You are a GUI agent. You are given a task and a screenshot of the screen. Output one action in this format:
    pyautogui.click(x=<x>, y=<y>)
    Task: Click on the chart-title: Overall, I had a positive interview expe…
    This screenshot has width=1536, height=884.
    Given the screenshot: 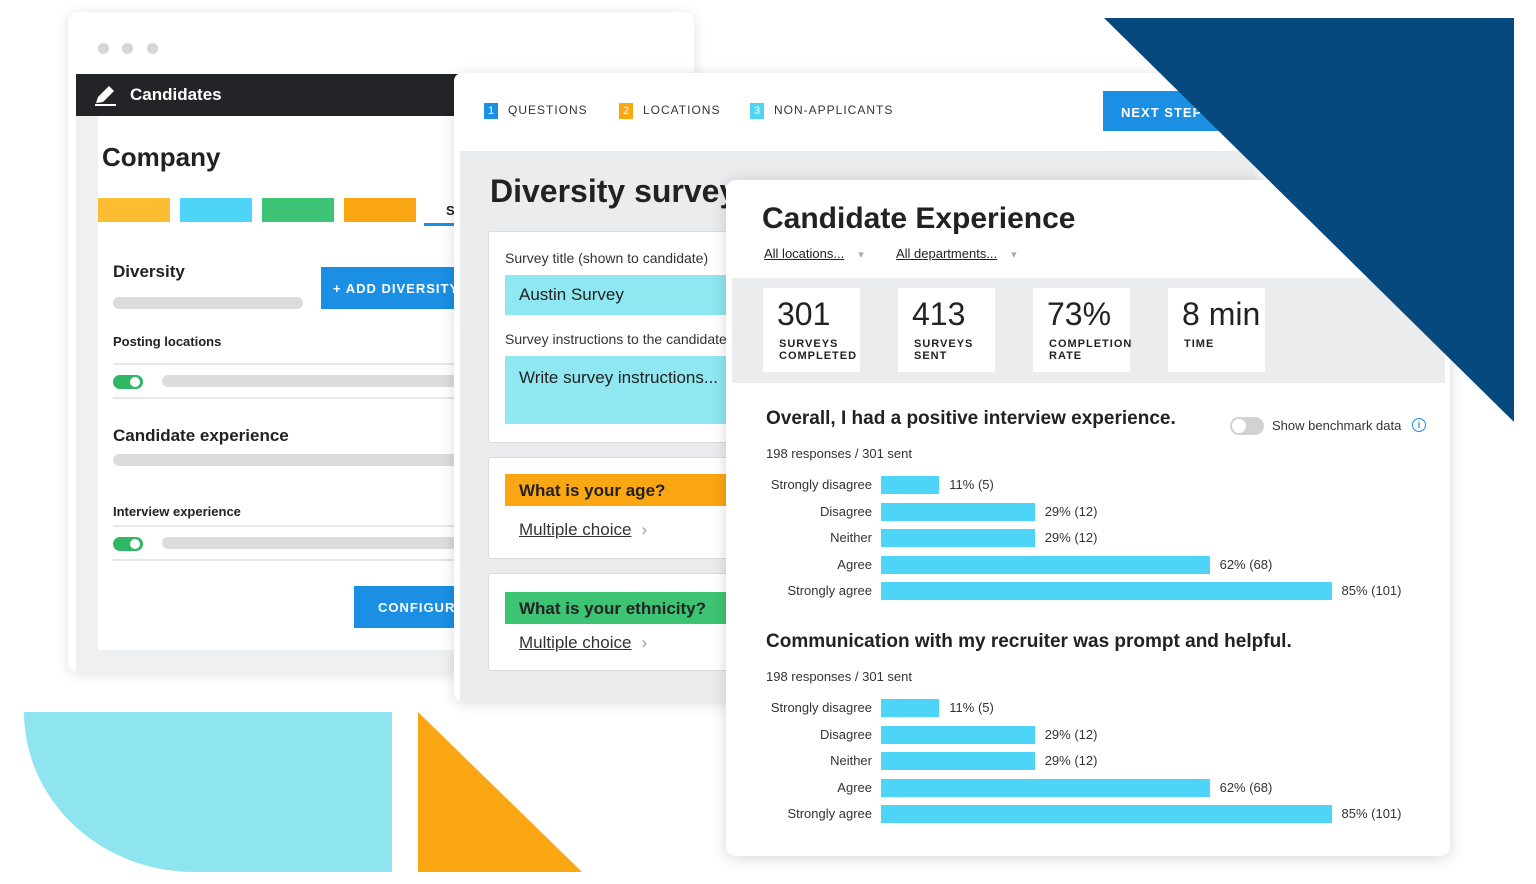 What is the action you would take?
    pyautogui.click(x=971, y=418)
    